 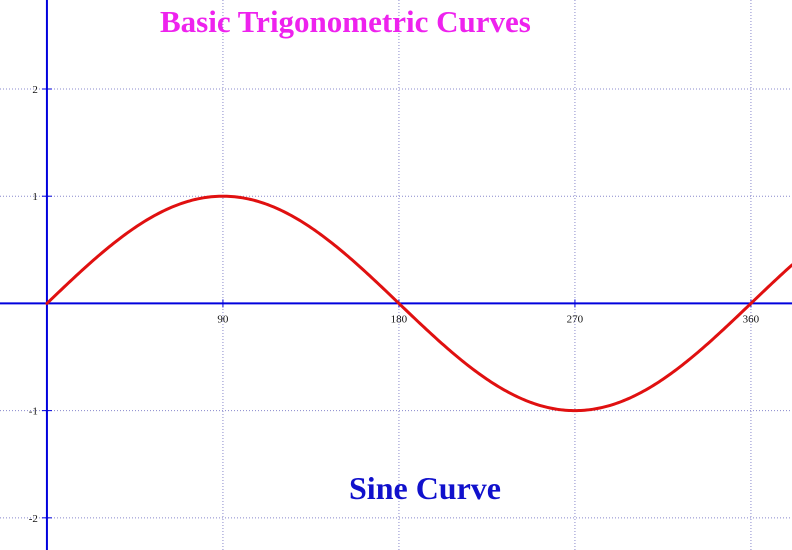 I want to click on x-tick-label: 180, so click(x=399, y=319).